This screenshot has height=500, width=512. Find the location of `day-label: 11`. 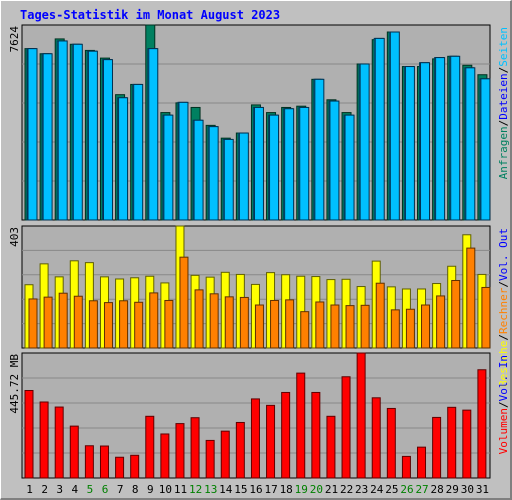

day-label: 11 is located at coordinates (180, 489).